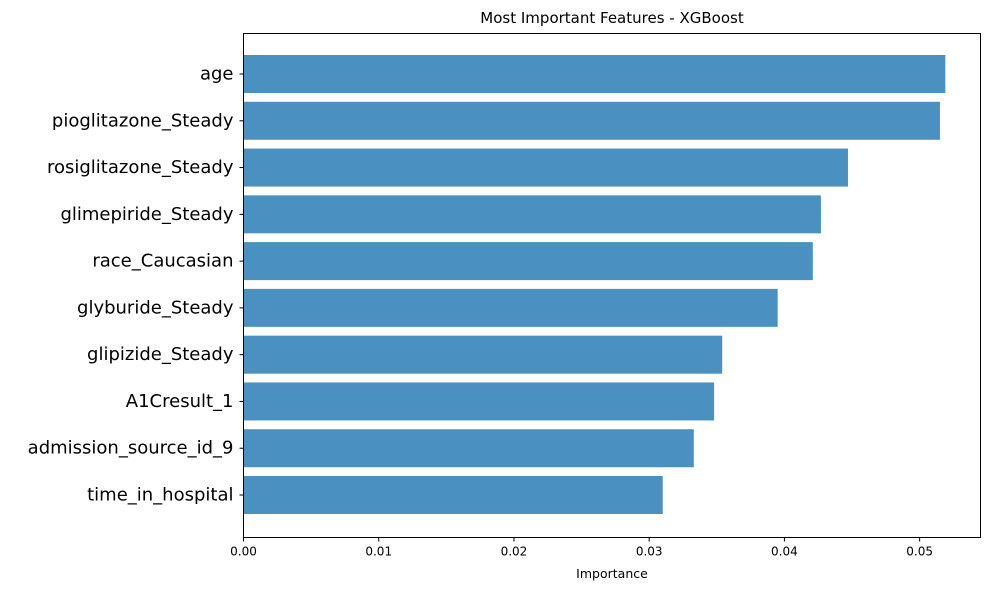 The height and width of the screenshot is (590, 989). What do you see at coordinates (581, 548) in the screenshot?
I see `x-axis-ticks: 0.00 0.01 0.02 0.03 0.04 0.05` at bounding box center [581, 548].